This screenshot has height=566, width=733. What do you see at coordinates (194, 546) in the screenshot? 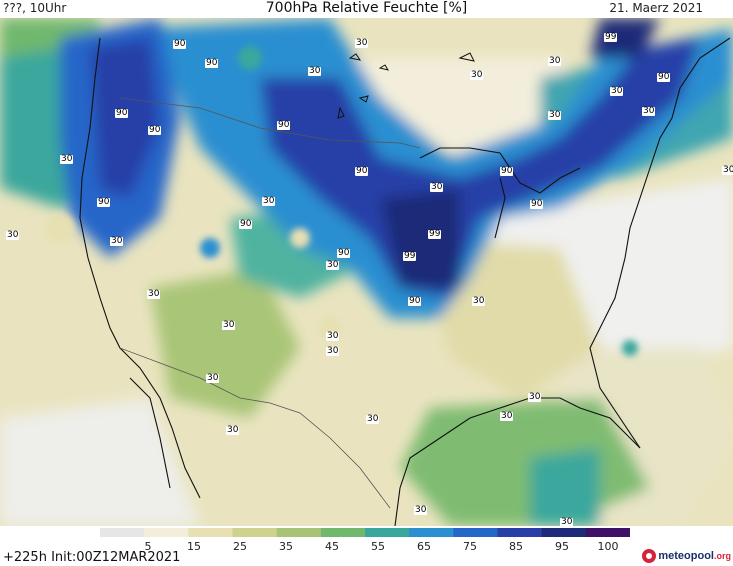
I see `colorbar-tick-label: 15` at bounding box center [194, 546].